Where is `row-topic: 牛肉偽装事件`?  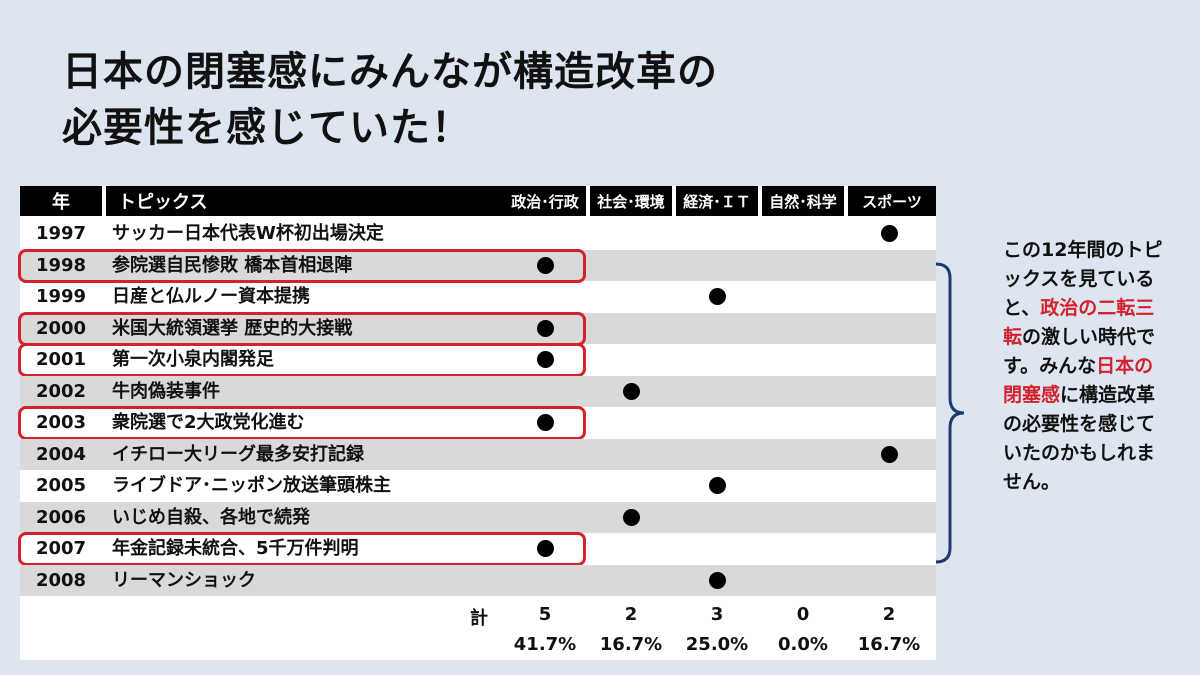 row-topic: 牛肉偽装事件 is located at coordinates (166, 391).